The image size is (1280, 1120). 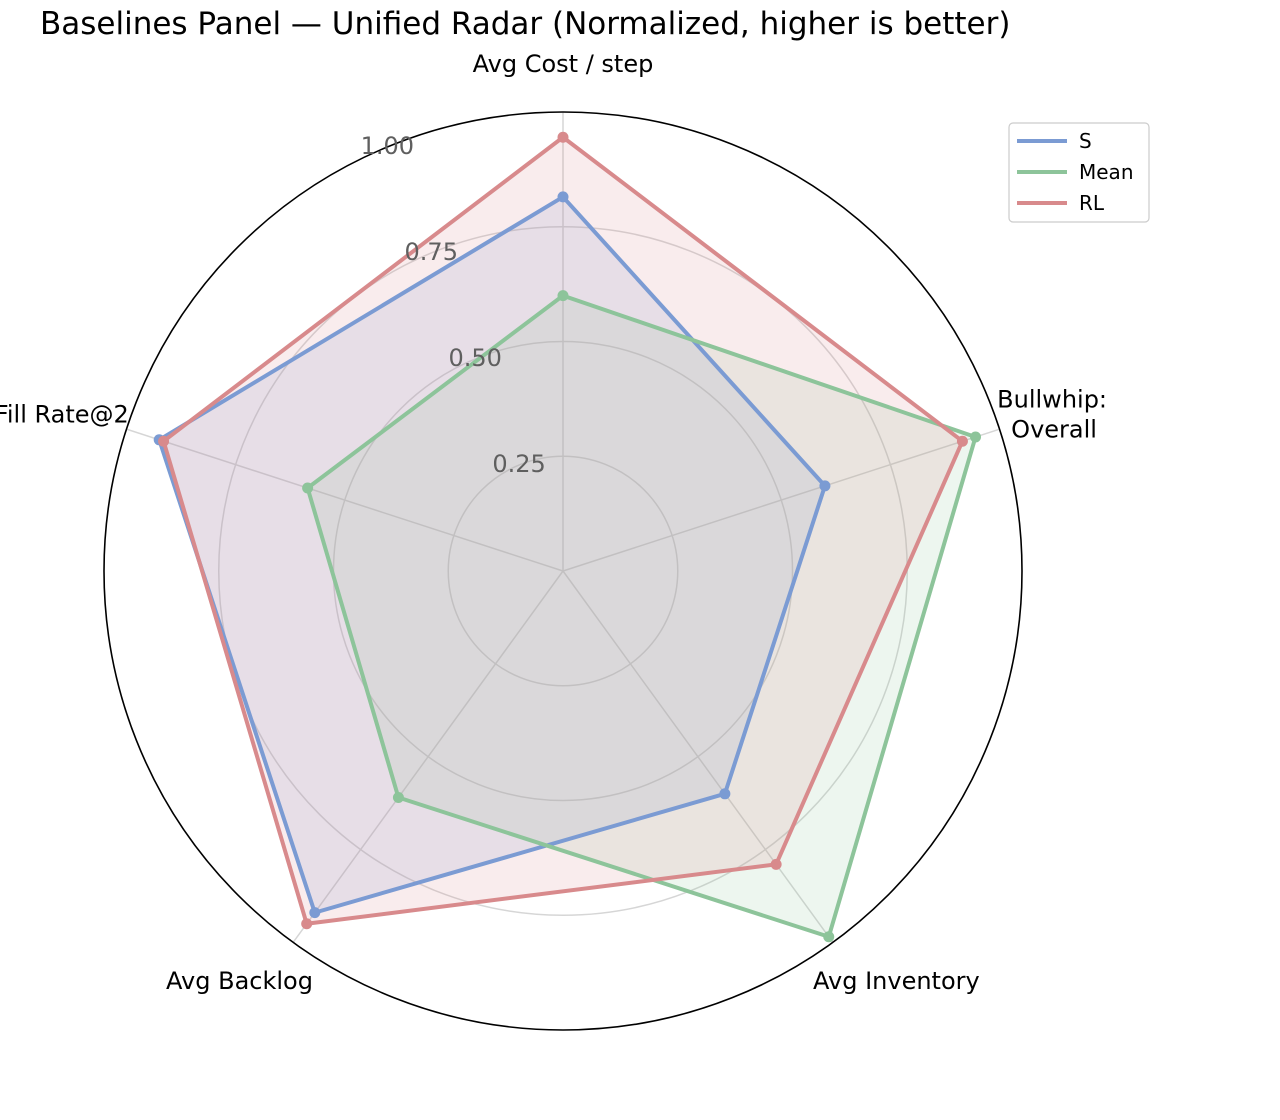 I want to click on axis-label: Bullwhip: Overall, so click(x=1052, y=414).